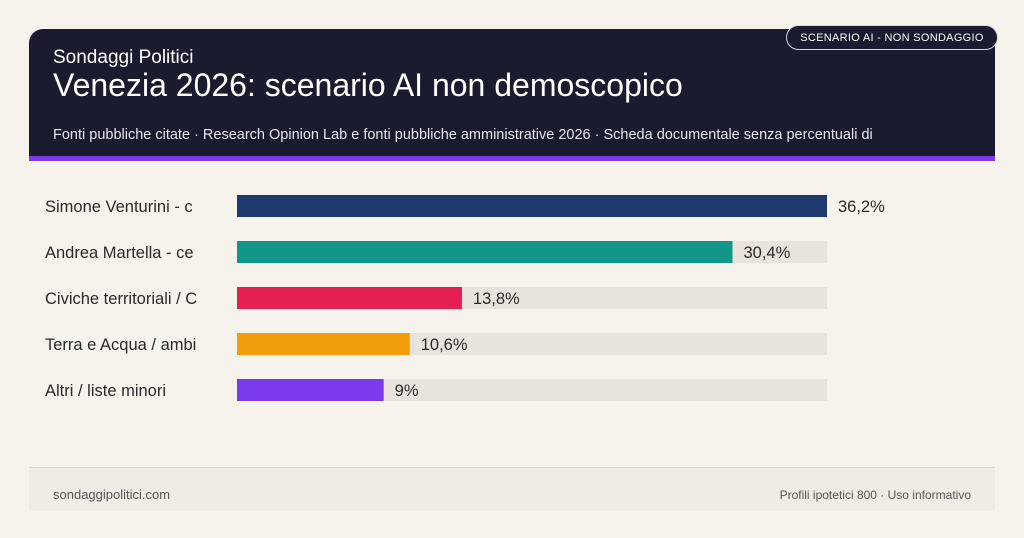 The image size is (1024, 538). What do you see at coordinates (407, 391) in the screenshot?
I see `value-label: 9%` at bounding box center [407, 391].